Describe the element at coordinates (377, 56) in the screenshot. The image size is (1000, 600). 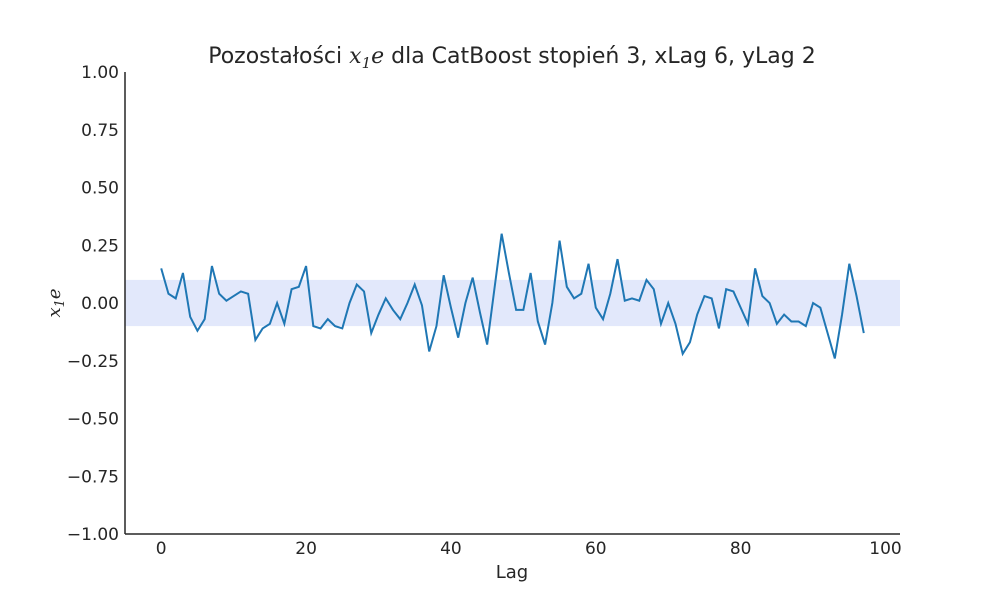
I see `title-math-suffix: e` at that location.